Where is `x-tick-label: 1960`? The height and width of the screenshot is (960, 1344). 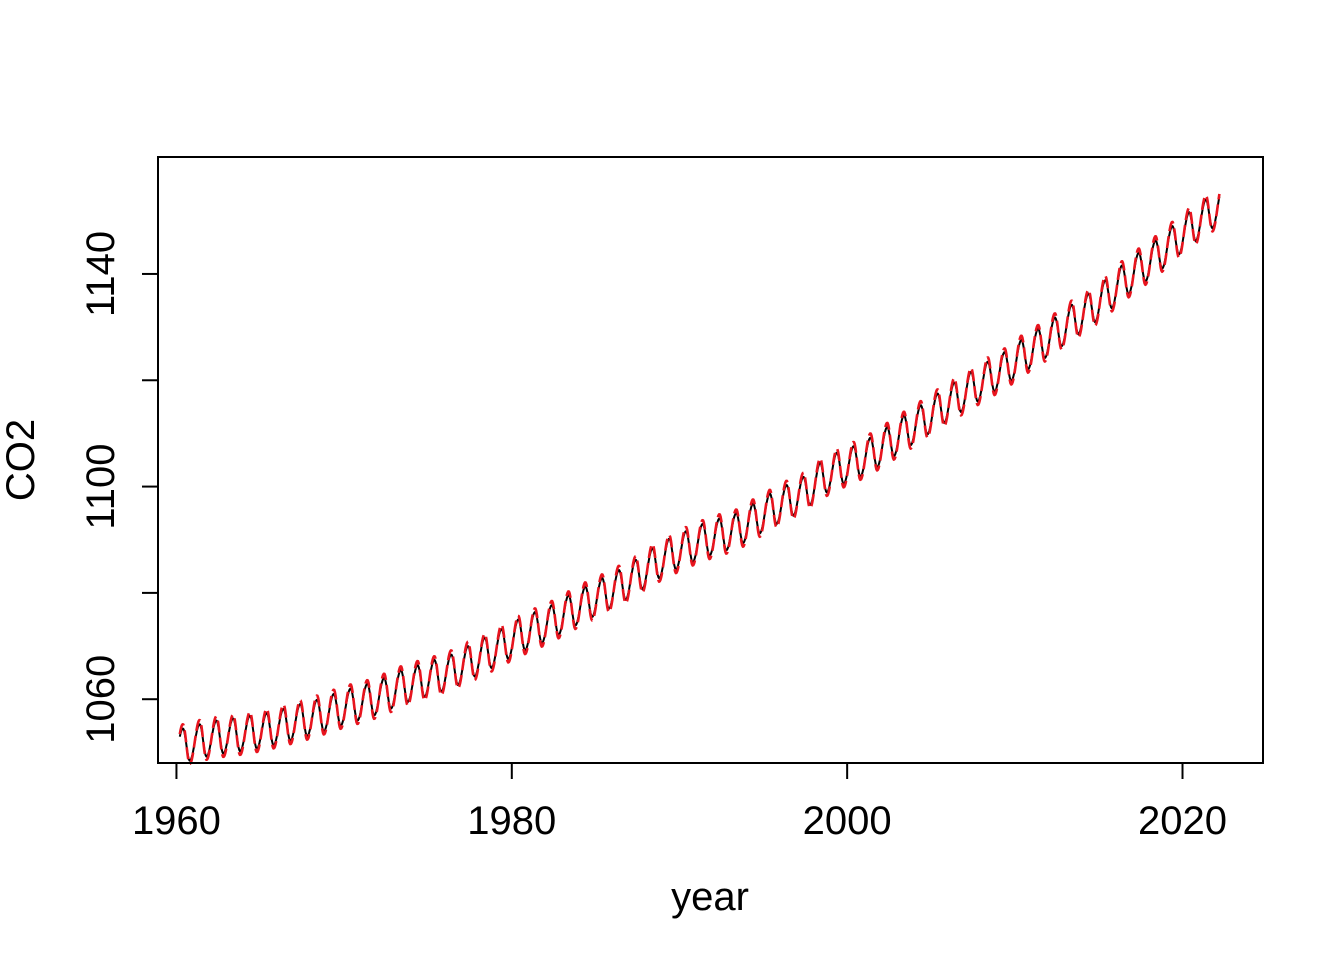
x-tick-label: 1960 is located at coordinates (176, 821).